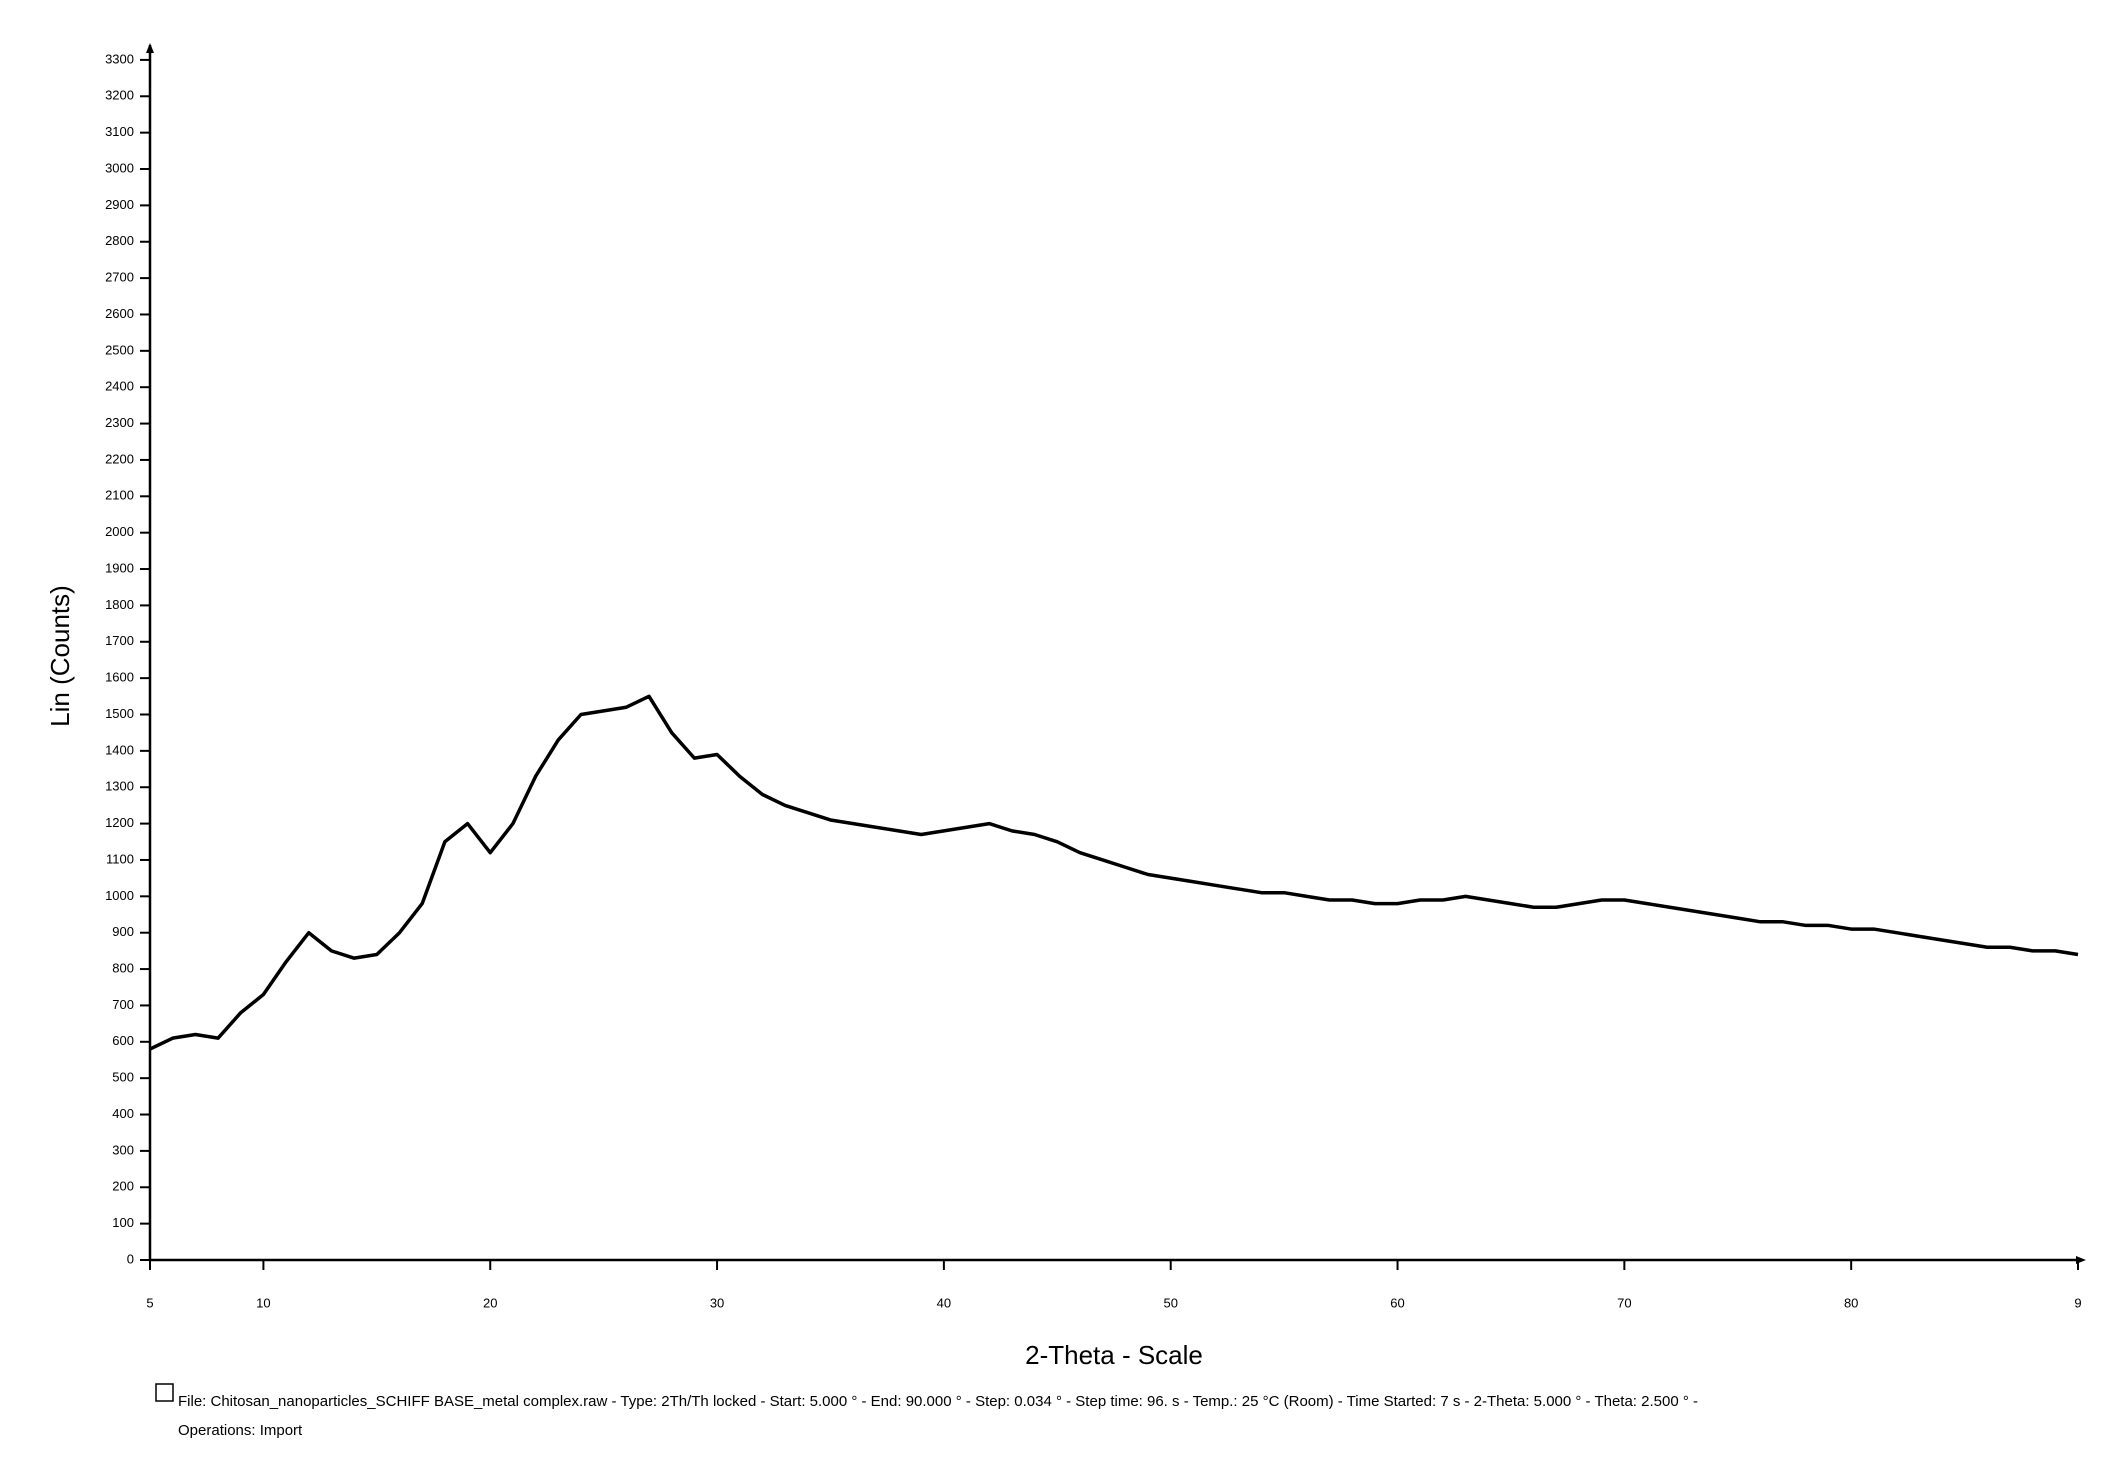  Describe the element at coordinates (944, 1302) in the screenshot. I see `x-tick-label: 40` at that location.